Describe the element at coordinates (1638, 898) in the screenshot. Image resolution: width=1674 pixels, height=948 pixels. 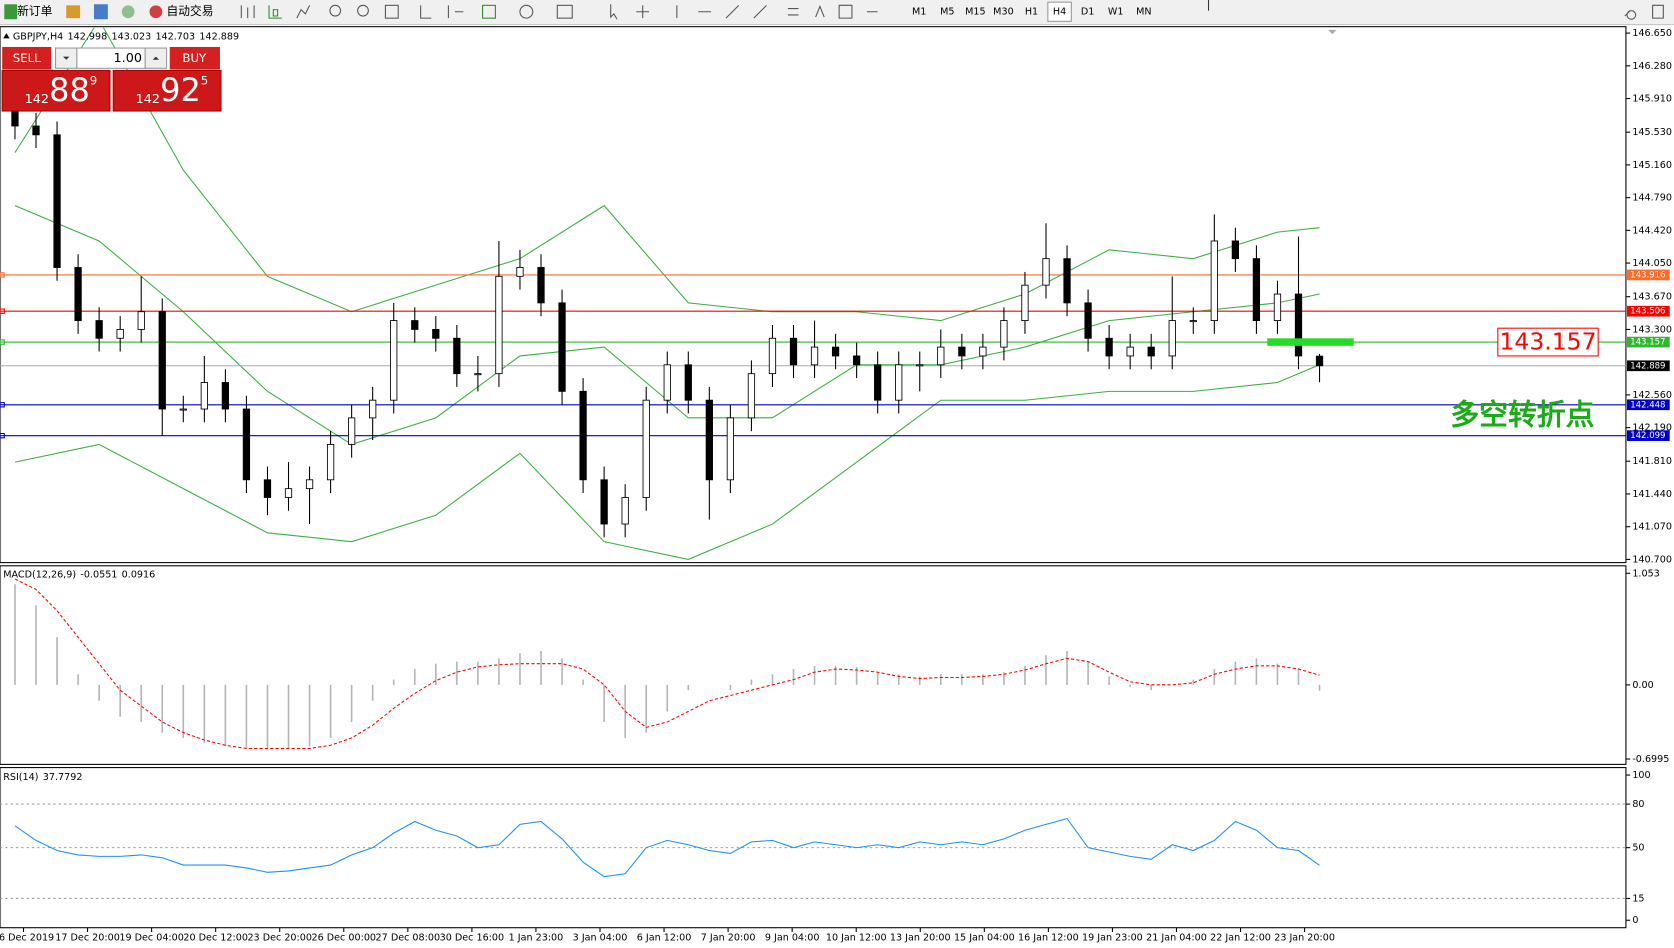
I see `y-tick-label: 15` at that location.